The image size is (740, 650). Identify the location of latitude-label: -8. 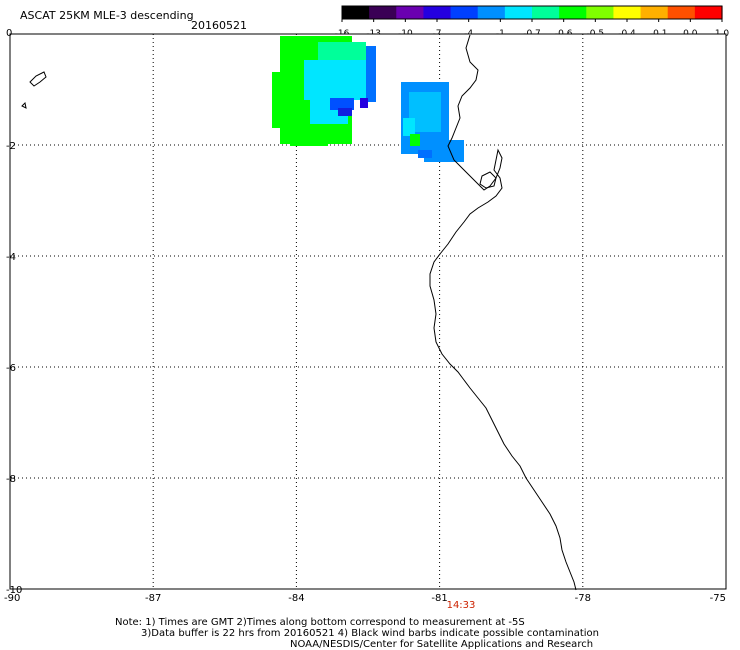
(11, 479).